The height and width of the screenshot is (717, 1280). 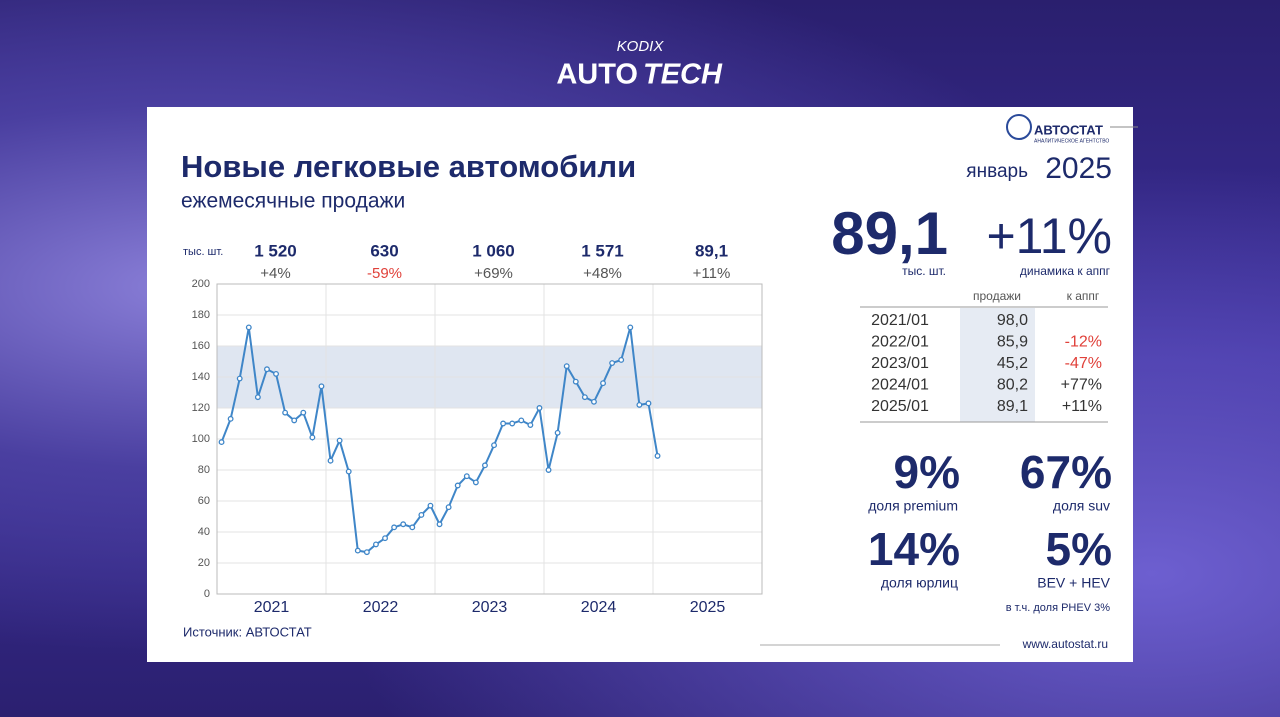 I want to click on year-total: 1 520, so click(x=275, y=250).